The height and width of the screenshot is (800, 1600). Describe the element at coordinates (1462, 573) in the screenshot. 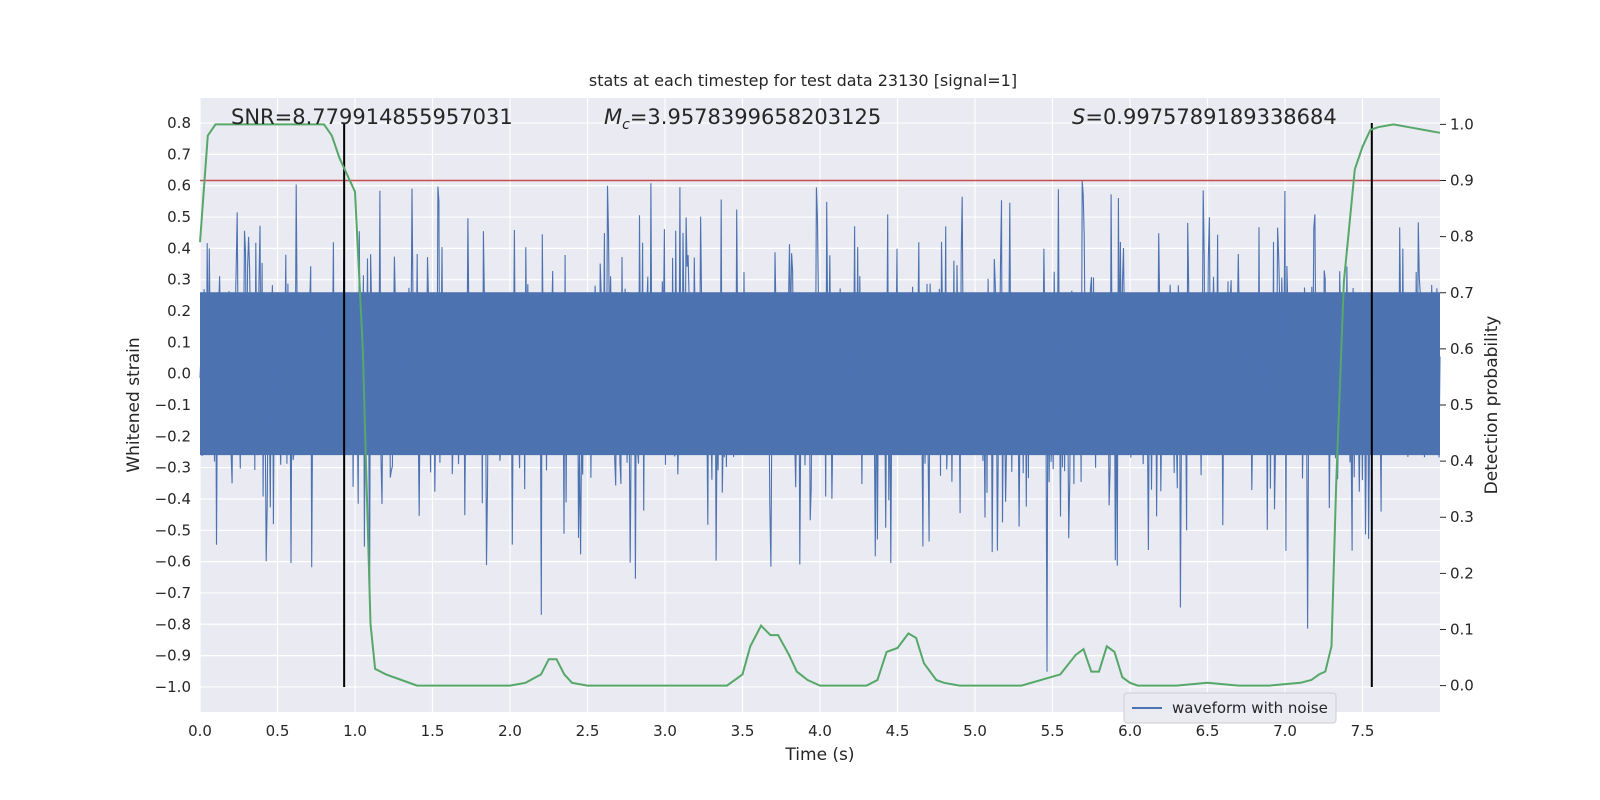

I see `y2-tick-label: 0.2` at that location.